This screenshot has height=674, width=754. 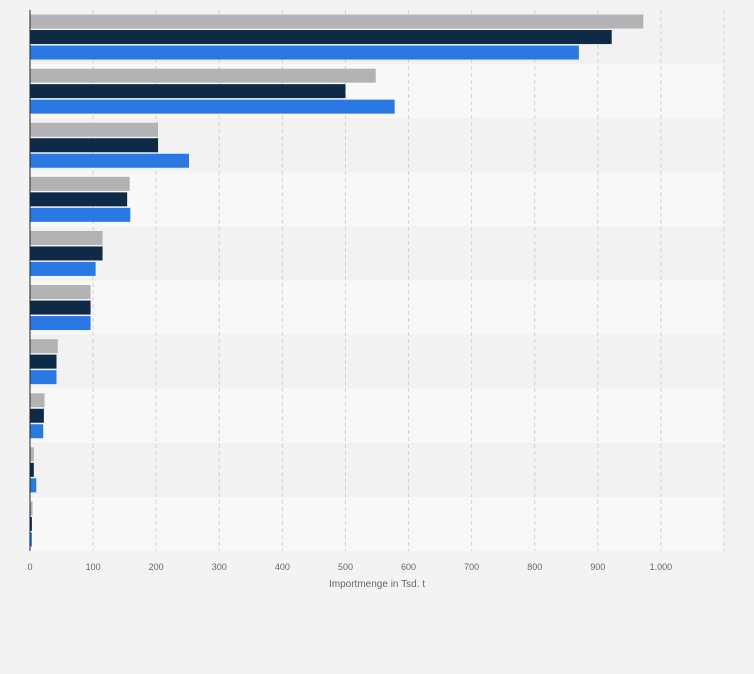 I want to click on x-tick-label: 1.000, so click(x=661, y=567).